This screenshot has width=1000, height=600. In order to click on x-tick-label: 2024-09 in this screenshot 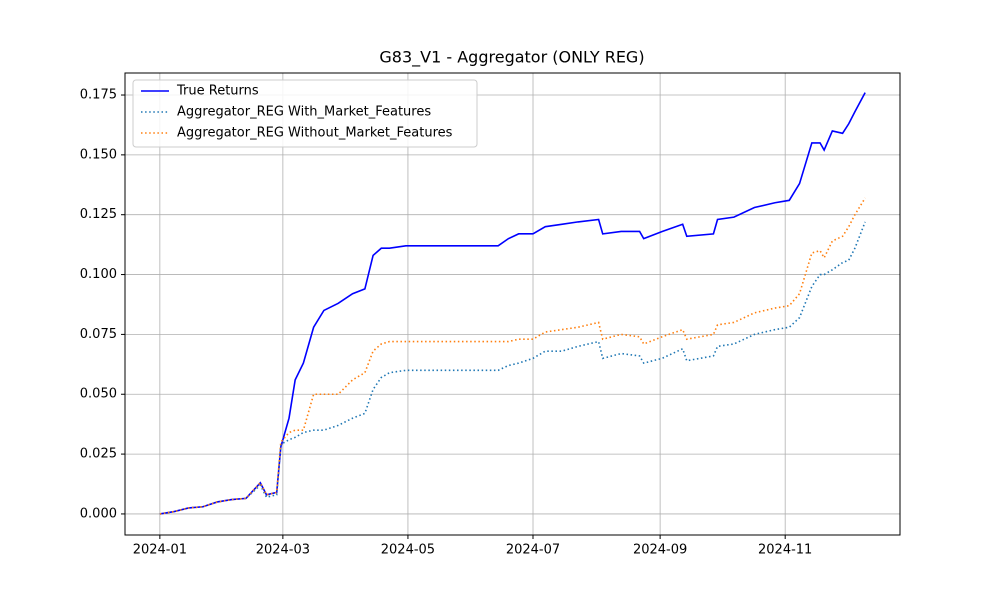, I will do `click(660, 550)`.